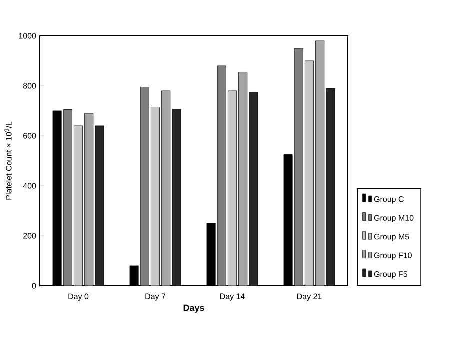  Describe the element at coordinates (389, 200) in the screenshot. I see `legend-label: Group C` at that location.